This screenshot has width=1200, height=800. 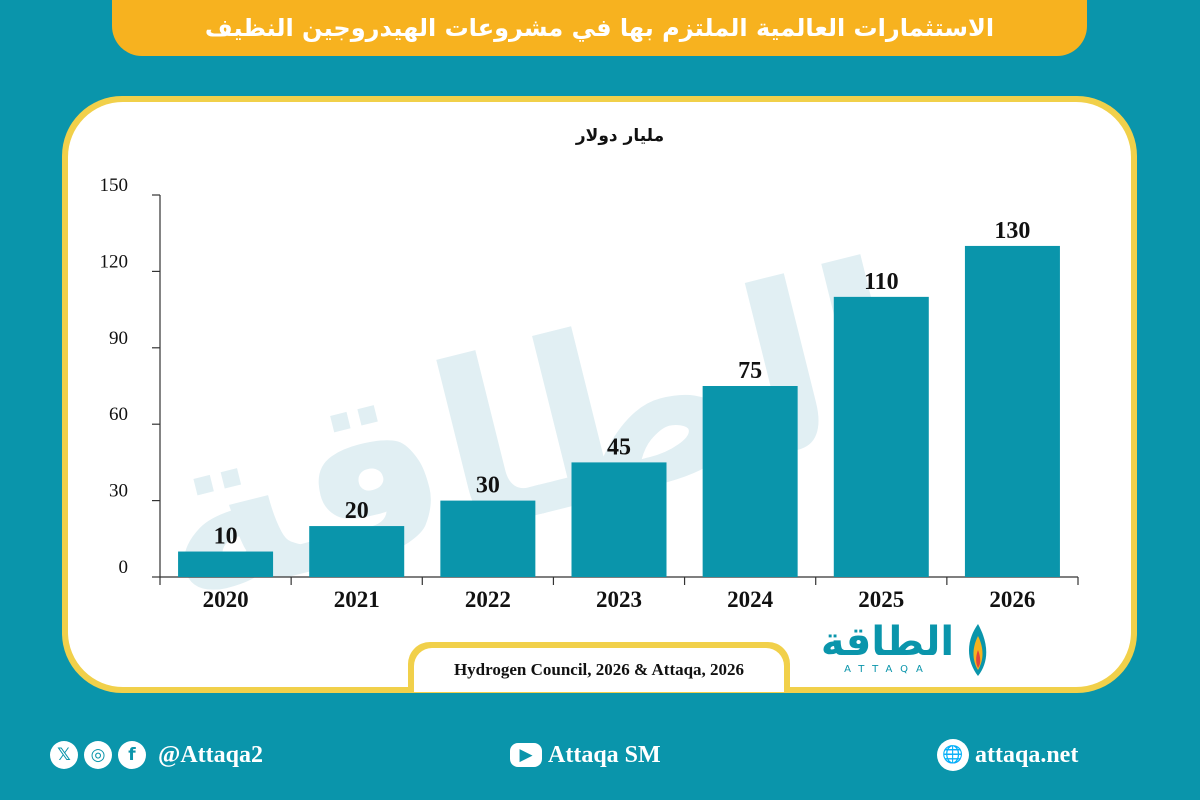 What do you see at coordinates (750, 599) in the screenshot?
I see `x-tick-label: 2024` at bounding box center [750, 599].